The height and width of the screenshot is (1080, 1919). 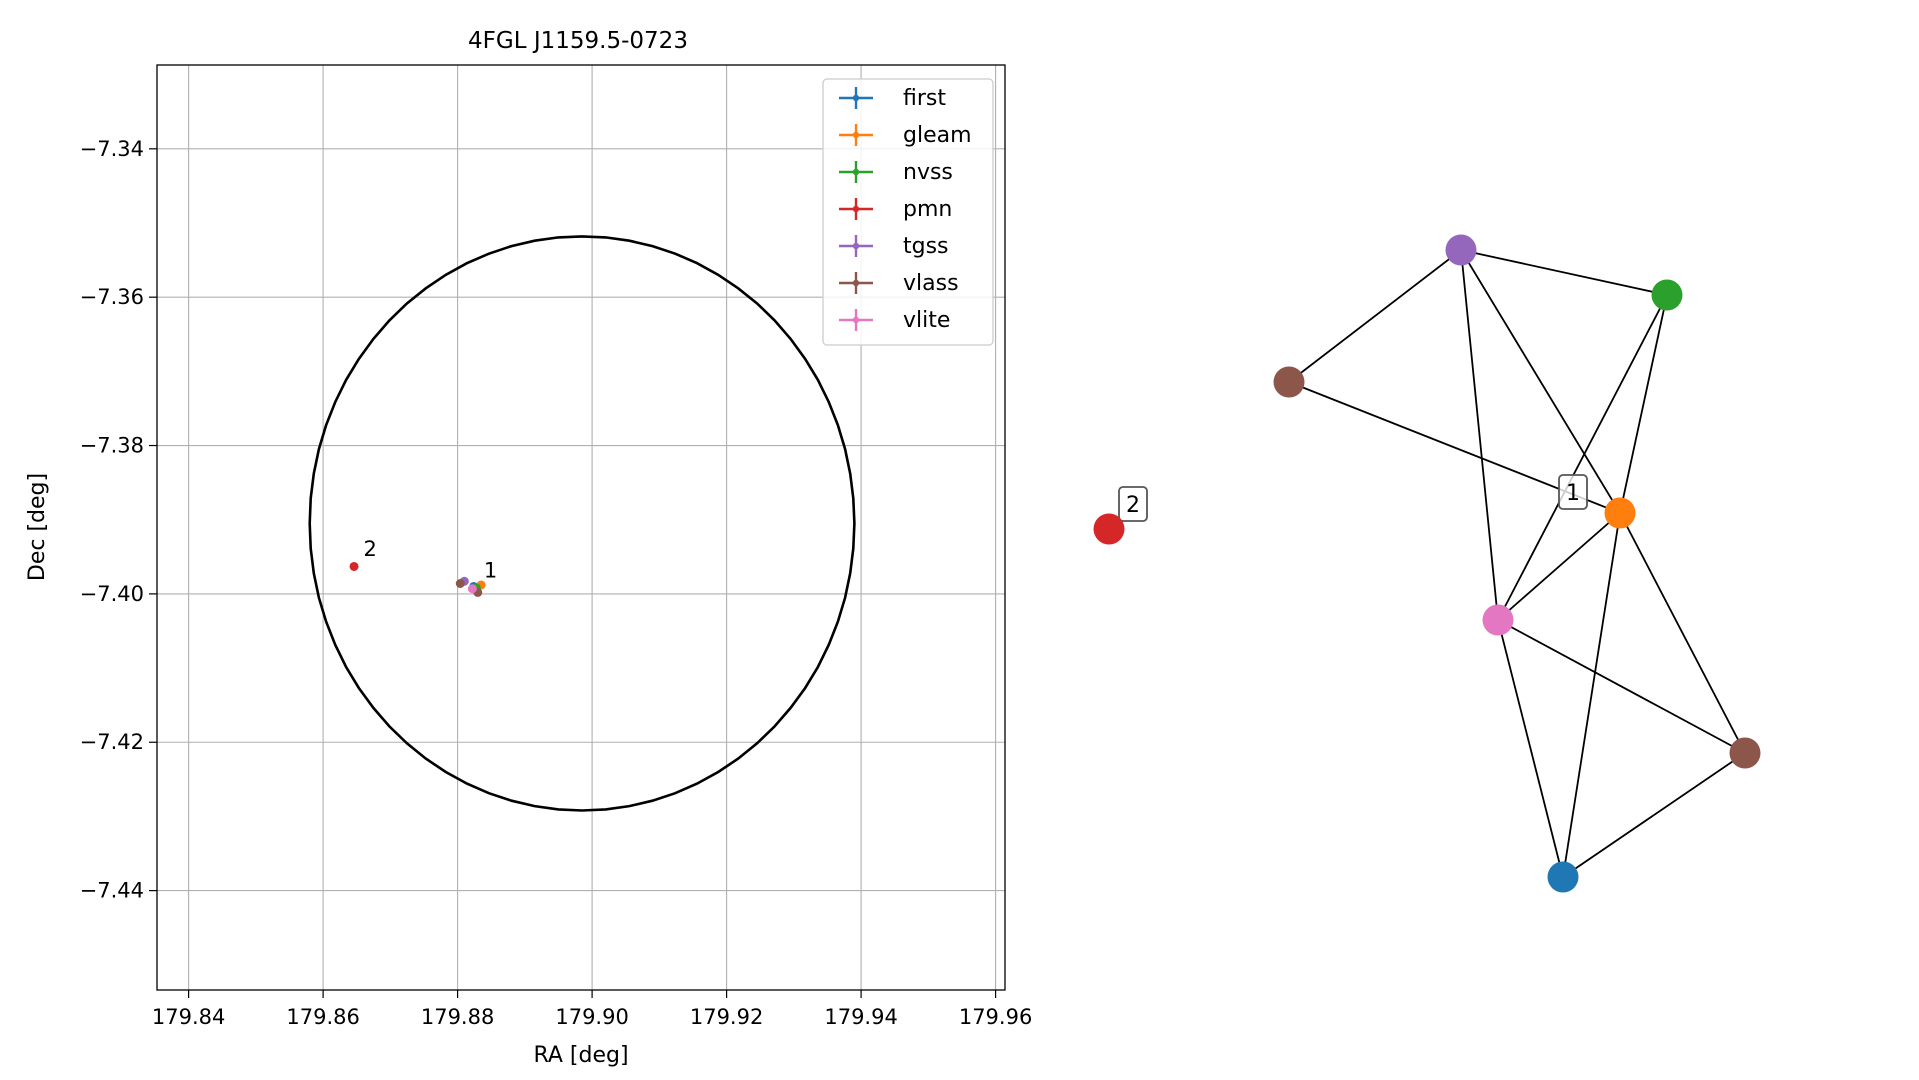 What do you see at coordinates (457, 1017) in the screenshot?
I see `x-tick-label: 179.88` at bounding box center [457, 1017].